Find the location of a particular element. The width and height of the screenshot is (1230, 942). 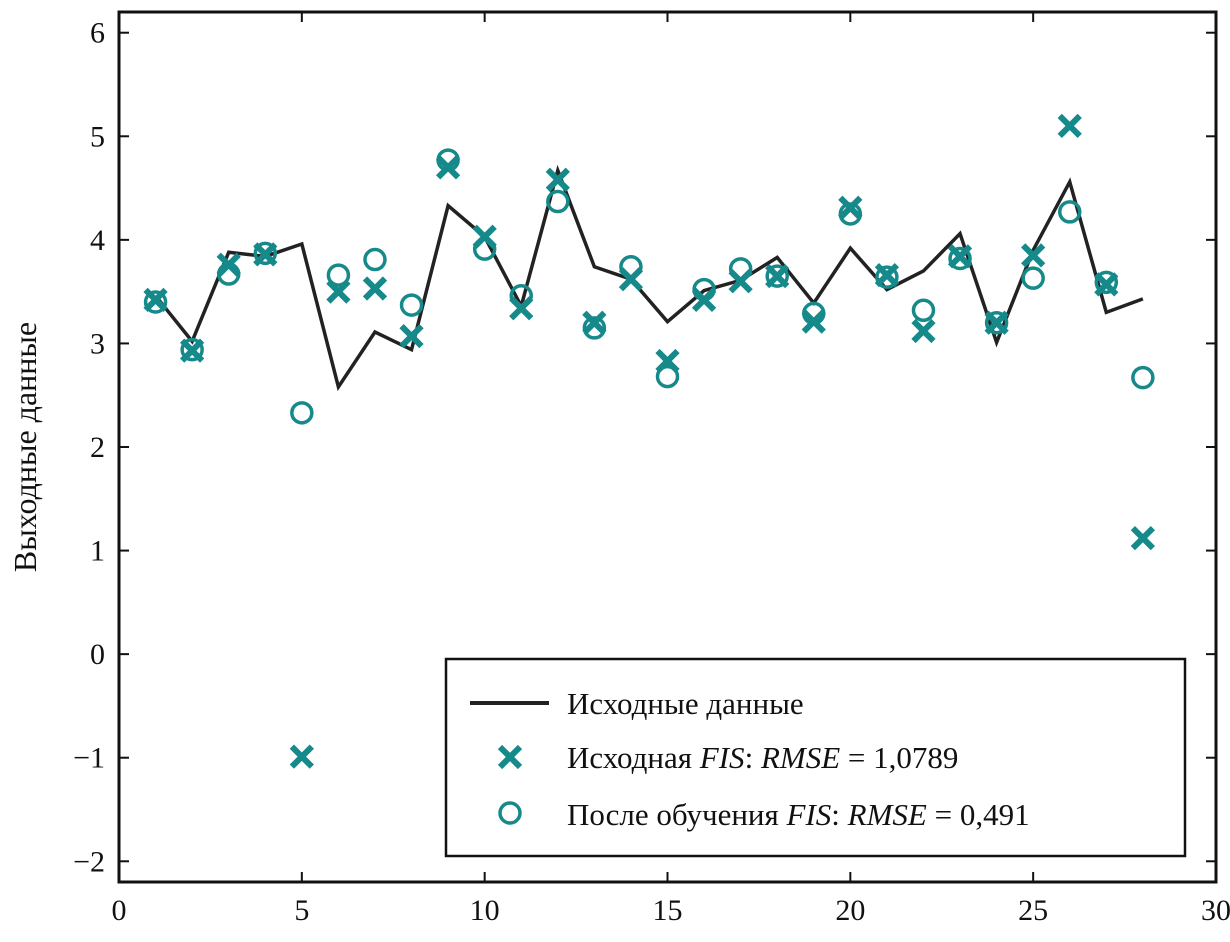

y-tick-label: 1 is located at coordinates (97, 551).